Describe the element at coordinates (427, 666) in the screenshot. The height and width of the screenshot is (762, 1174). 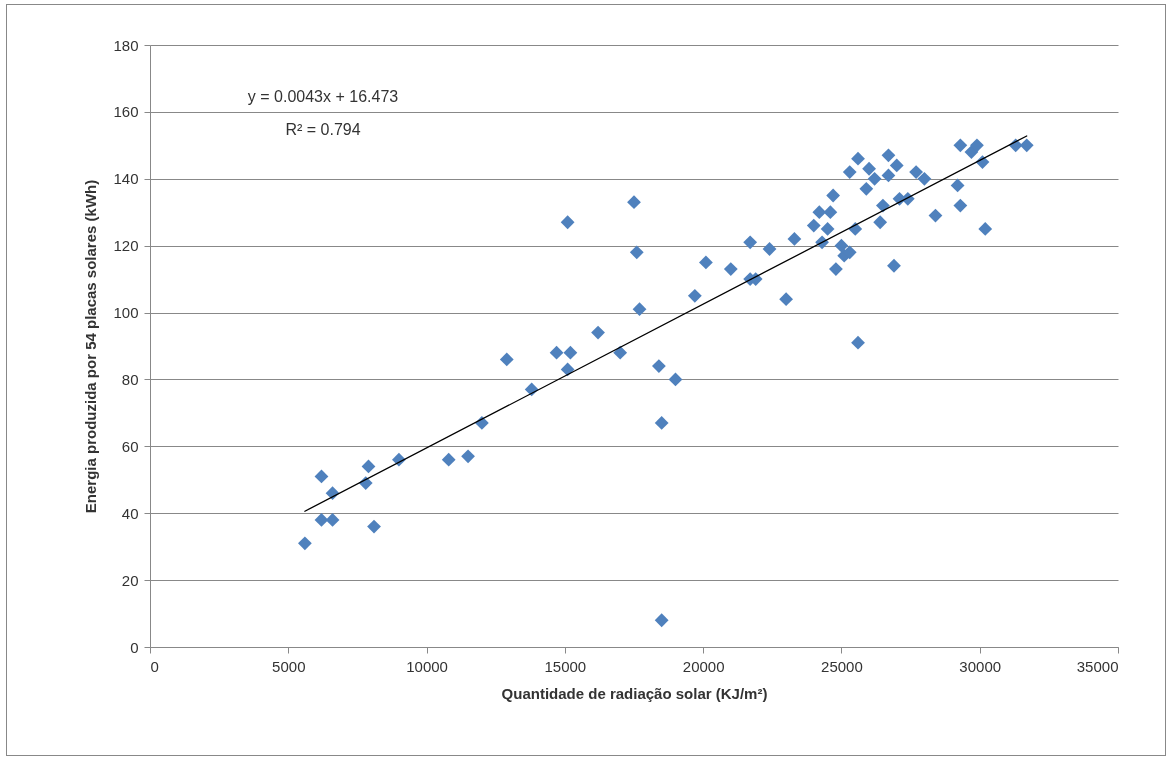
I see `x-tick-label: 10000` at that location.